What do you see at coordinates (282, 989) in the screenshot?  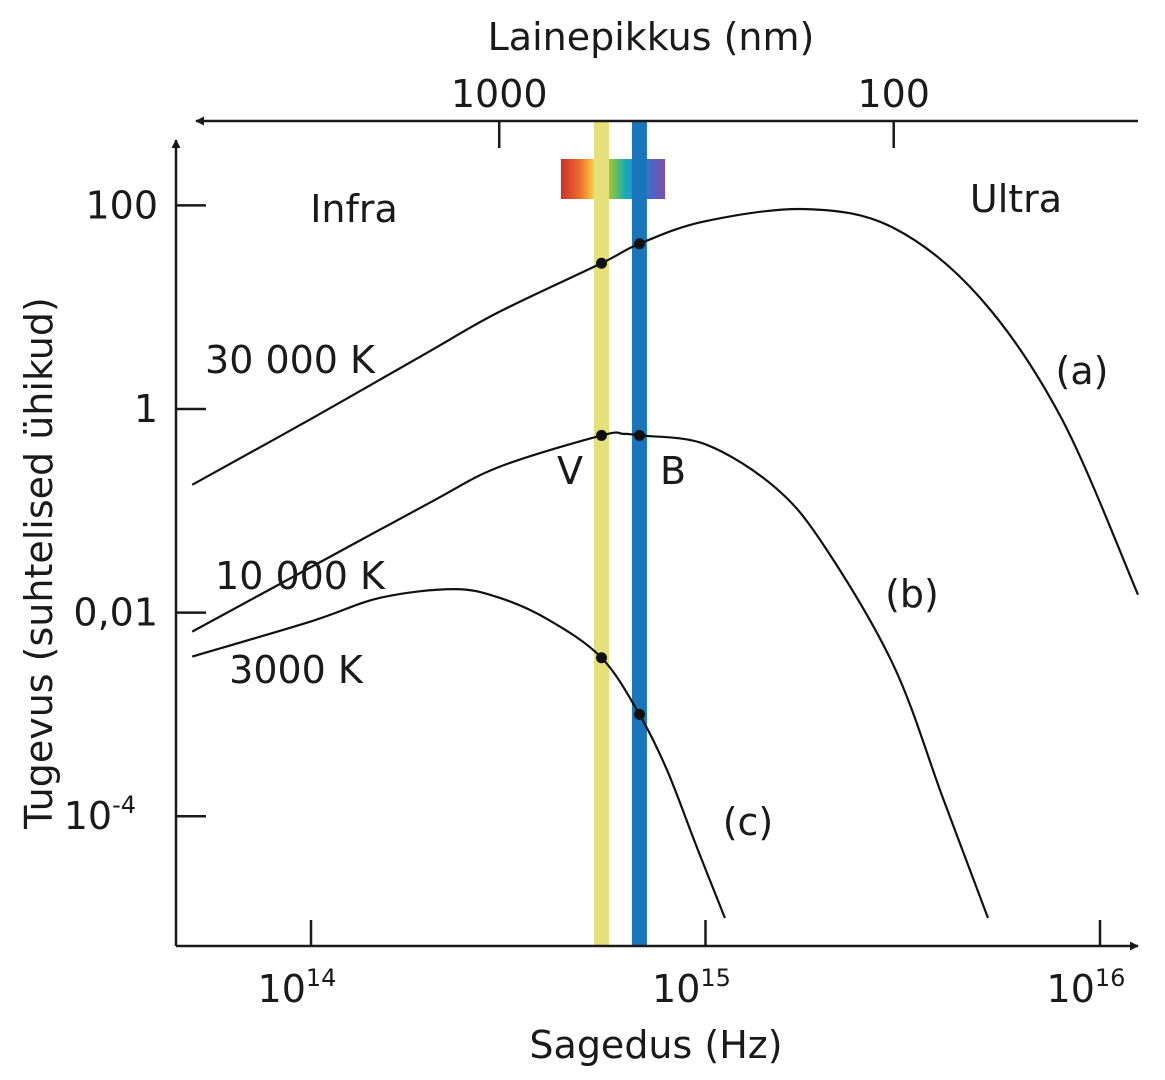 I see `x-tick-label-0-base: 10` at bounding box center [282, 989].